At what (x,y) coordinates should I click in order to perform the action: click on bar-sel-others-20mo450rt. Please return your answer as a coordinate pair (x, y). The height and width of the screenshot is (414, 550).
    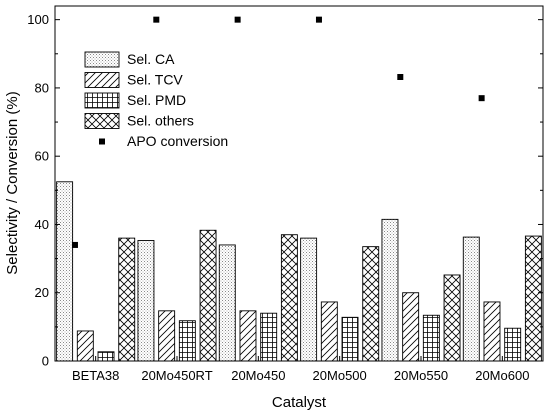
    Looking at the image, I should click on (208, 295).